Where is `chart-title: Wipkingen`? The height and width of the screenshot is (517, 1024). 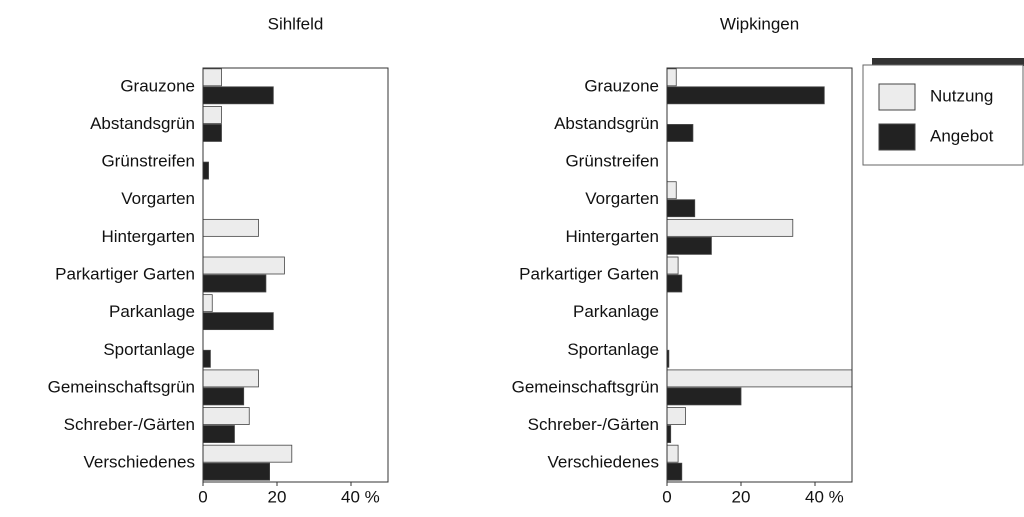 chart-title: Wipkingen is located at coordinates (759, 23).